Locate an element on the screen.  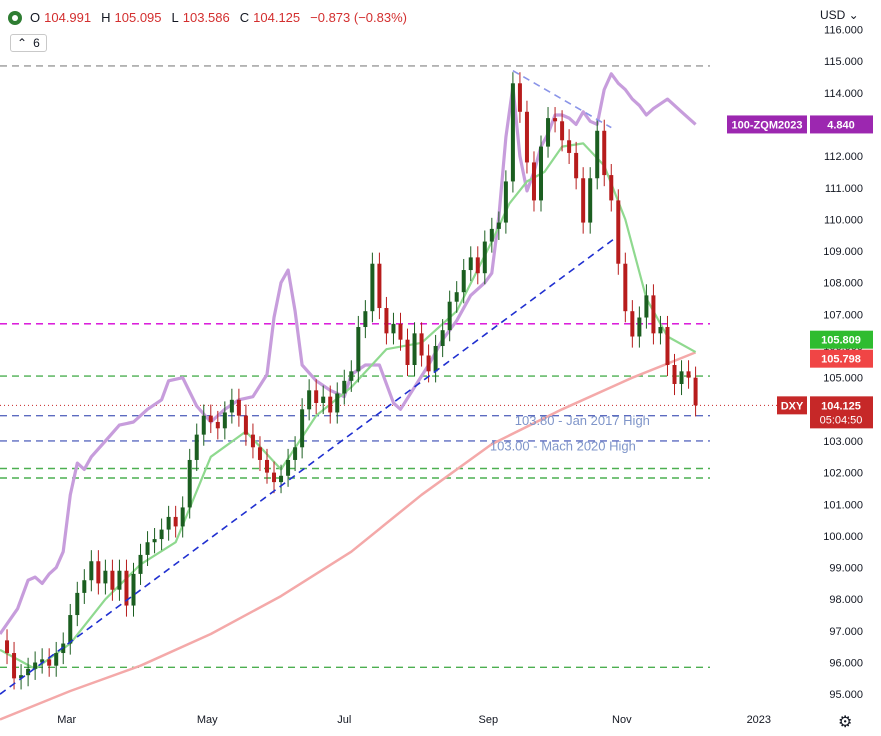
high-value: 105.095 is located at coordinates (138, 17).